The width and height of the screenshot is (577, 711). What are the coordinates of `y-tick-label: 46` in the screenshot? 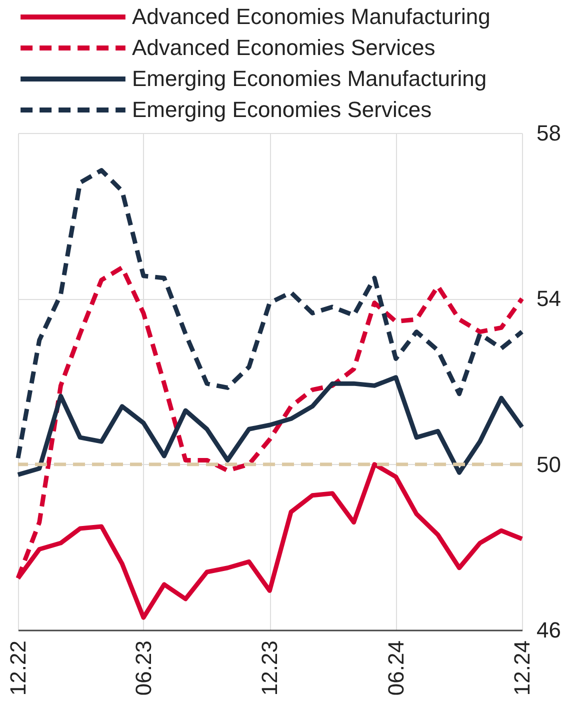 It's located at (548, 630).